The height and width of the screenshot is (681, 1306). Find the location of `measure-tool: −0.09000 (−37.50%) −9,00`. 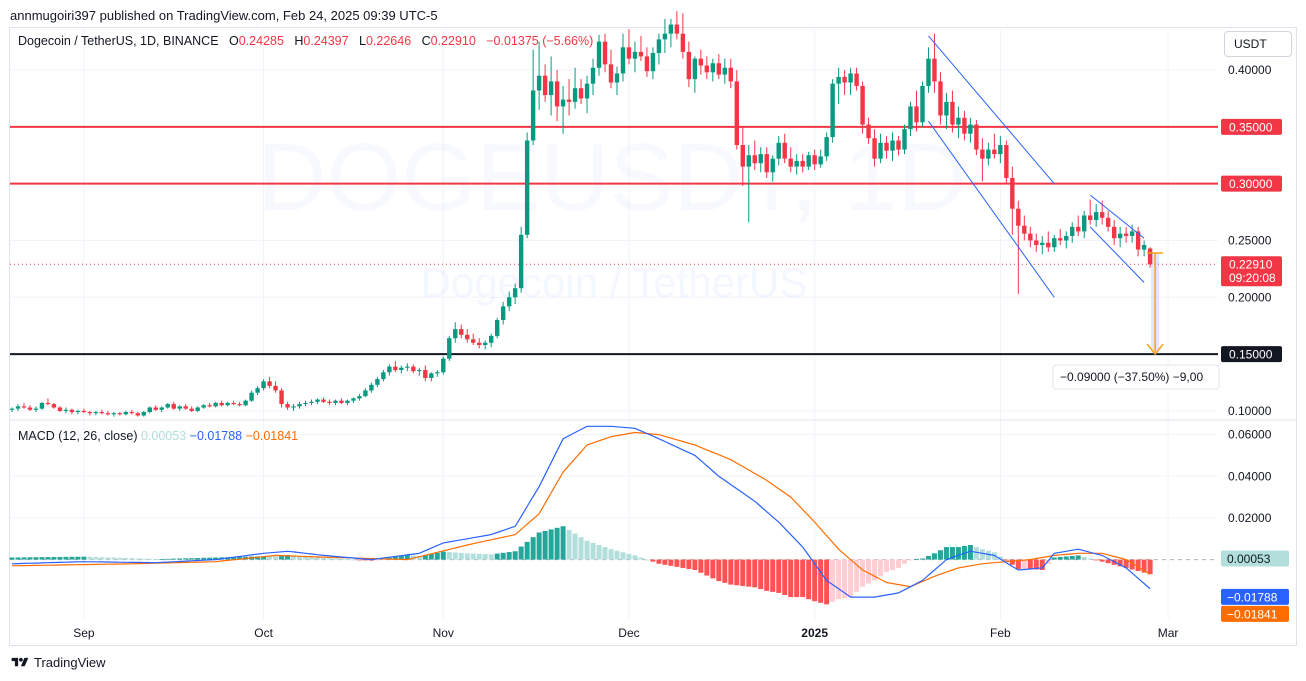

measure-tool: −0.09000 (−37.50%) −9,00 is located at coordinates (1136, 321).